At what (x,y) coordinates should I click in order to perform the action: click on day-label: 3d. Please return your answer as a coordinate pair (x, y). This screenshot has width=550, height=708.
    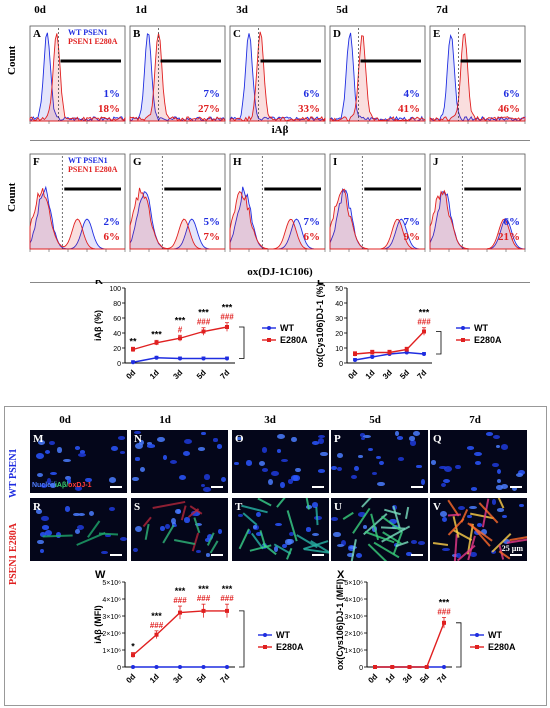
    Looking at the image, I should click on (270, 420).